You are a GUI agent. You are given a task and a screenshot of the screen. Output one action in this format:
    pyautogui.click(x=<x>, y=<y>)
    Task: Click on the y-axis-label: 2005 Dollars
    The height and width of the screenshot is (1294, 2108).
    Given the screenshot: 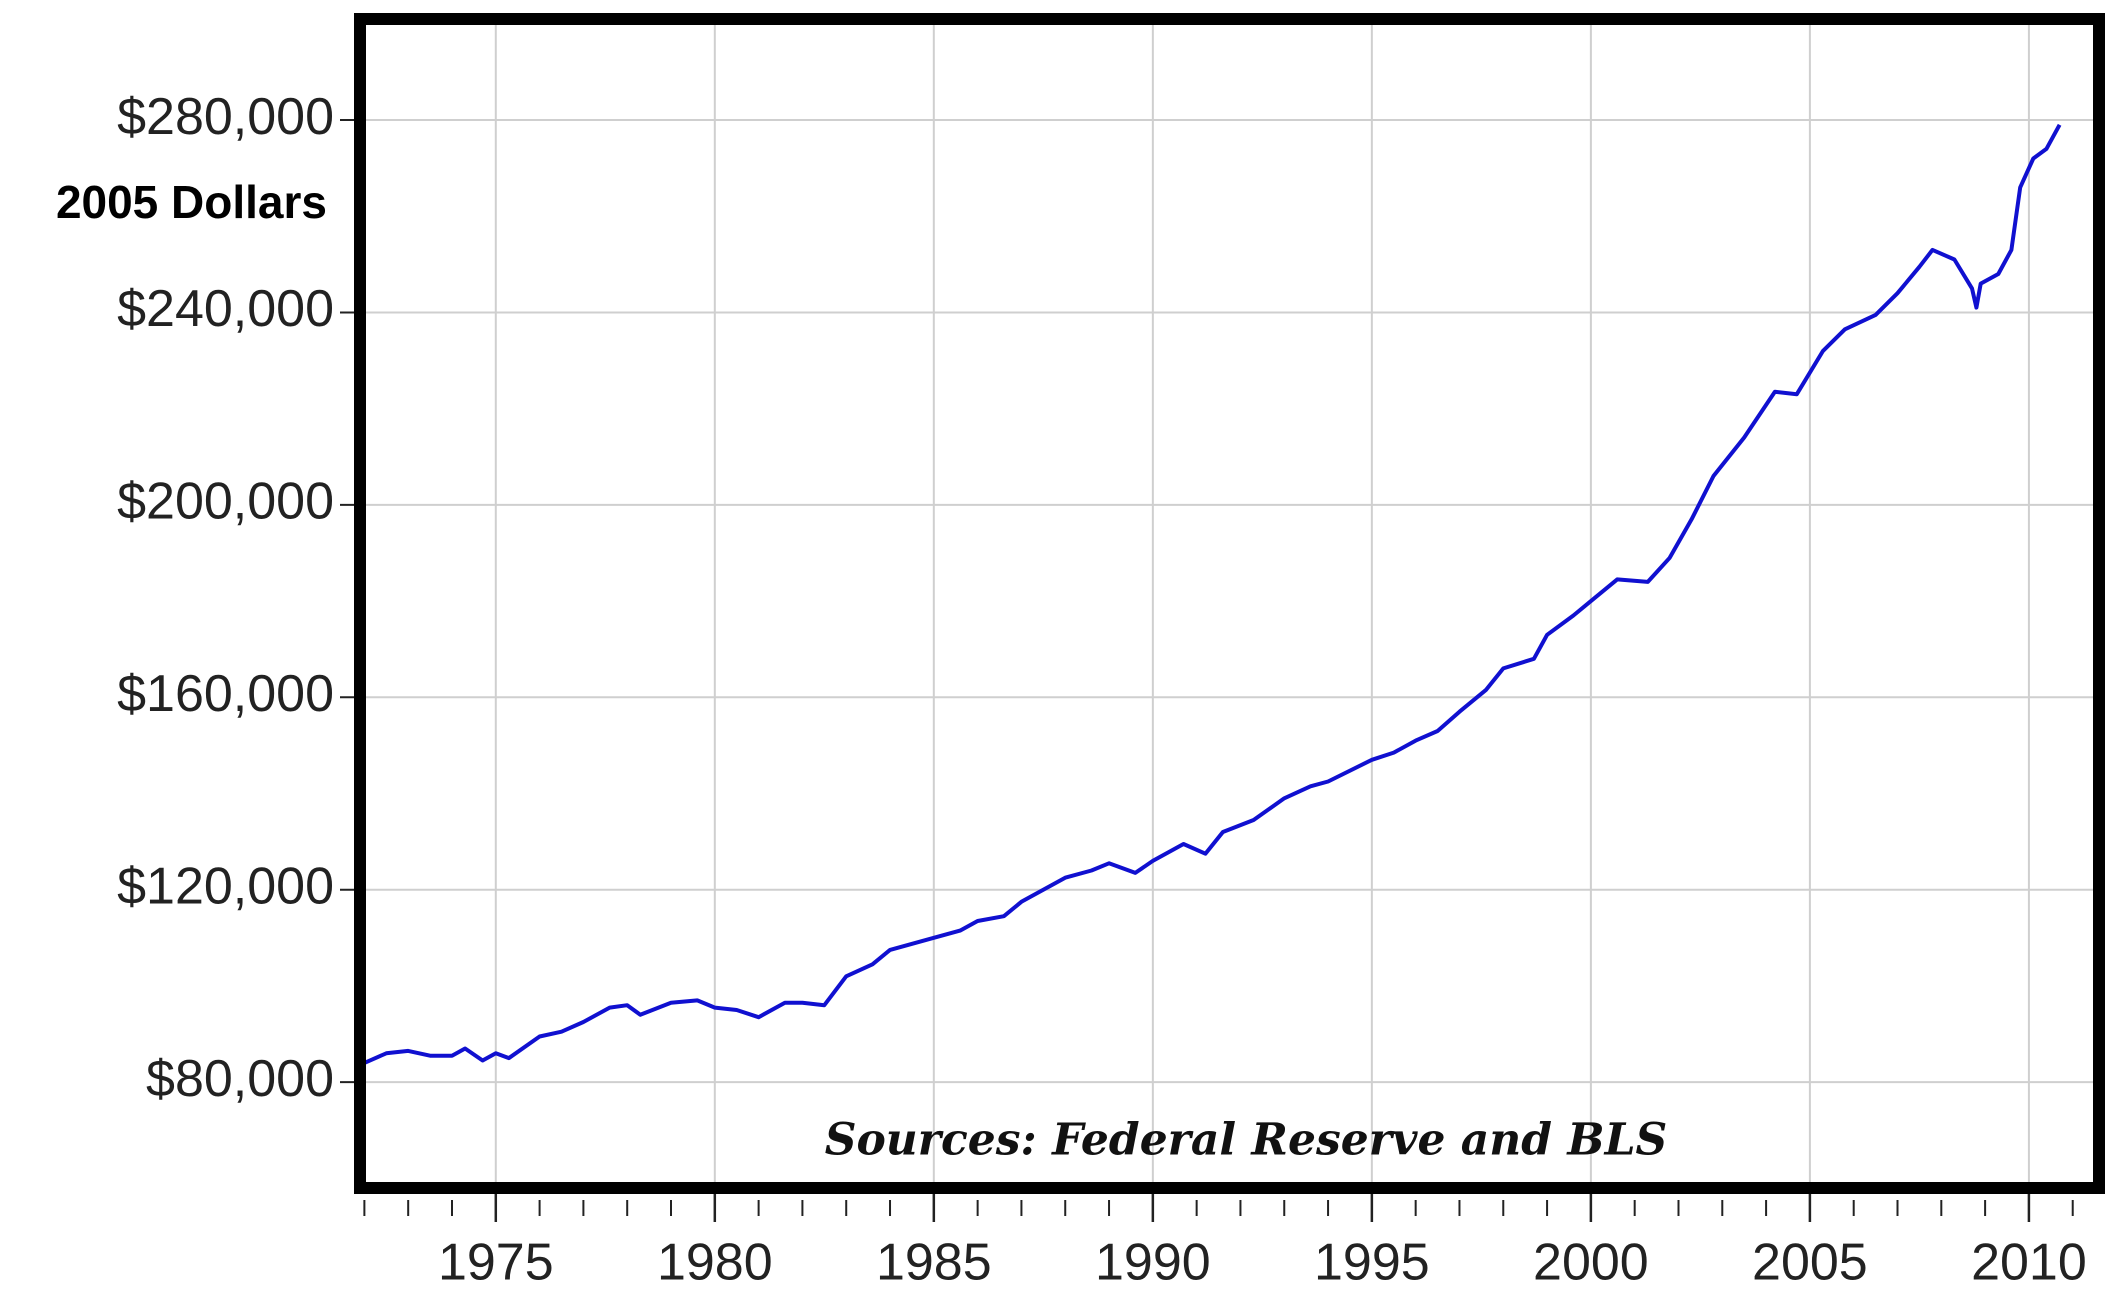 What is the action you would take?
    pyautogui.click(x=191, y=202)
    